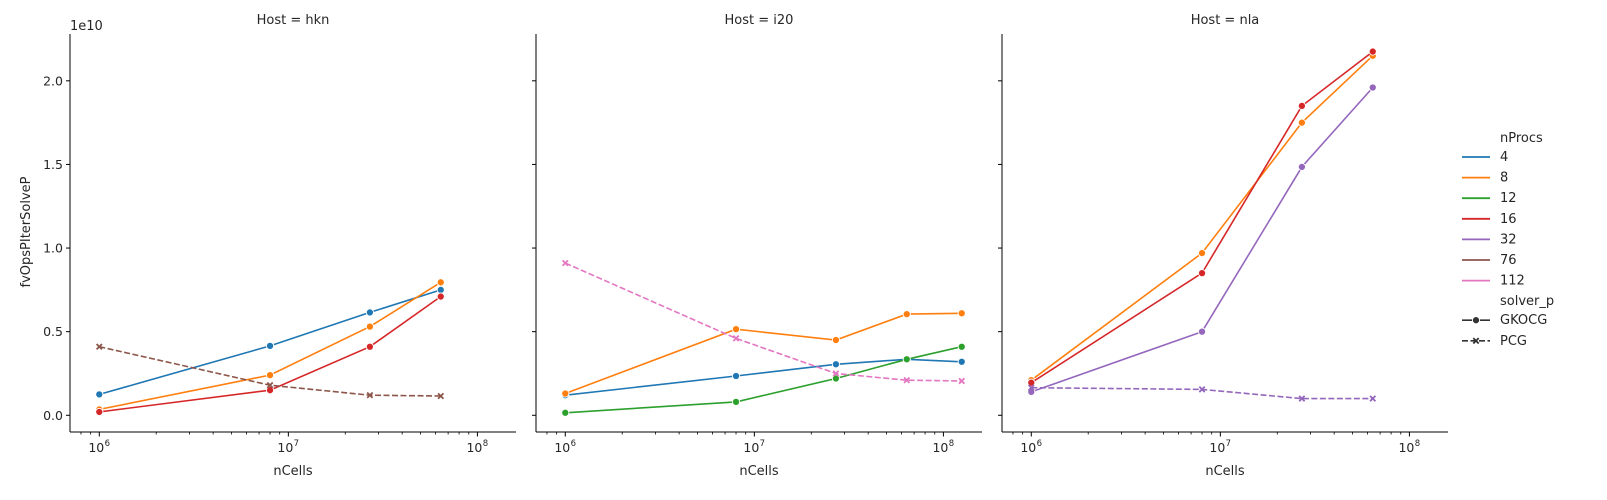 Image resolution: width=1607 pixels, height=500 pixels. I want to click on series-8-gkocg, so click(763, 353).